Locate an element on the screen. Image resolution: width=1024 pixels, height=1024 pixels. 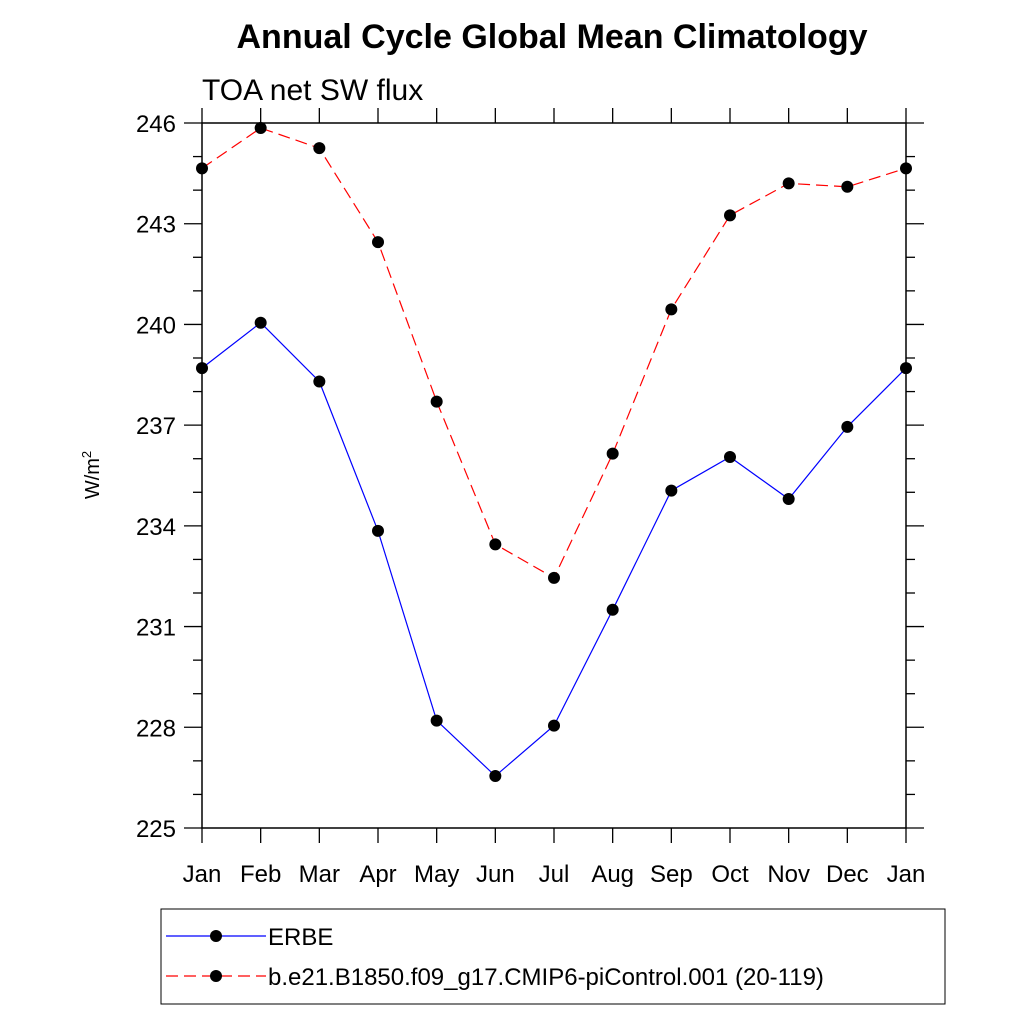
y-tick-label: 246 is located at coordinates (156, 124).